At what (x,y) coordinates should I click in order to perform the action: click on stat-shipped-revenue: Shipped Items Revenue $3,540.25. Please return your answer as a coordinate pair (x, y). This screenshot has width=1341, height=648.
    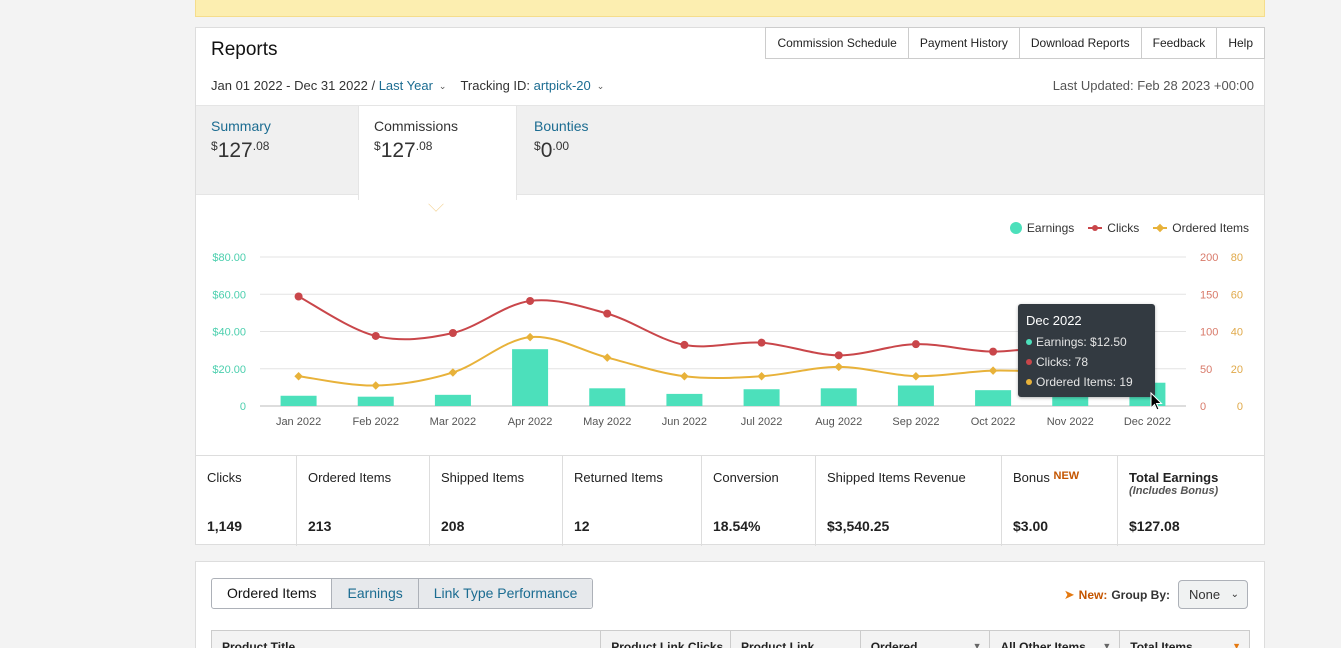
    Looking at the image, I should click on (909, 501).